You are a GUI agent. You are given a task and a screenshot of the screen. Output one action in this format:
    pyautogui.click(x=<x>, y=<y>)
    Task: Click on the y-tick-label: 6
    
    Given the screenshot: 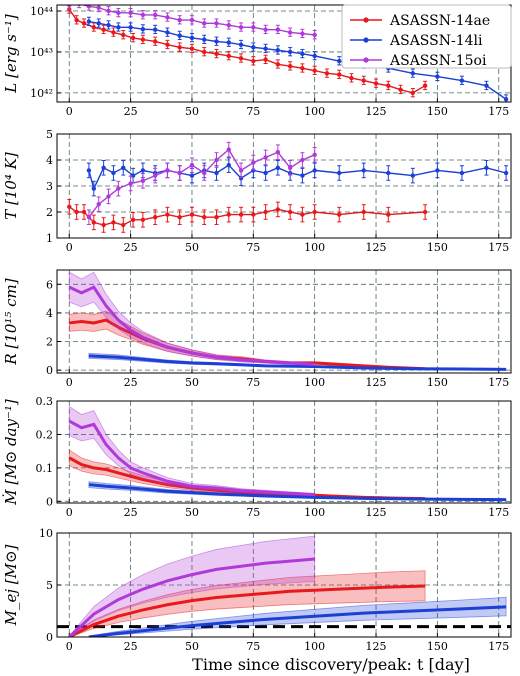 What is the action you would take?
    pyautogui.click(x=49, y=284)
    